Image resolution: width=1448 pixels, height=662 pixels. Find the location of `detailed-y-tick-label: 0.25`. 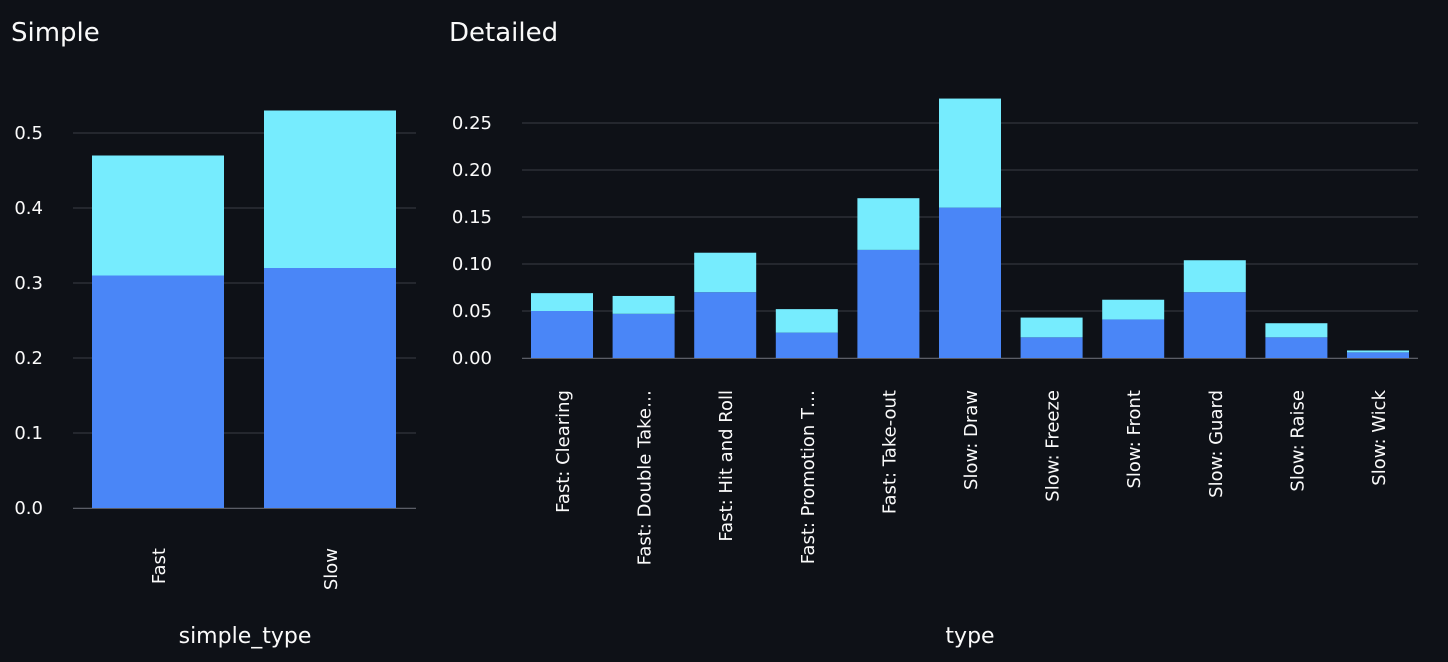

detailed-y-tick-label: 0.25 is located at coordinates (472, 123).